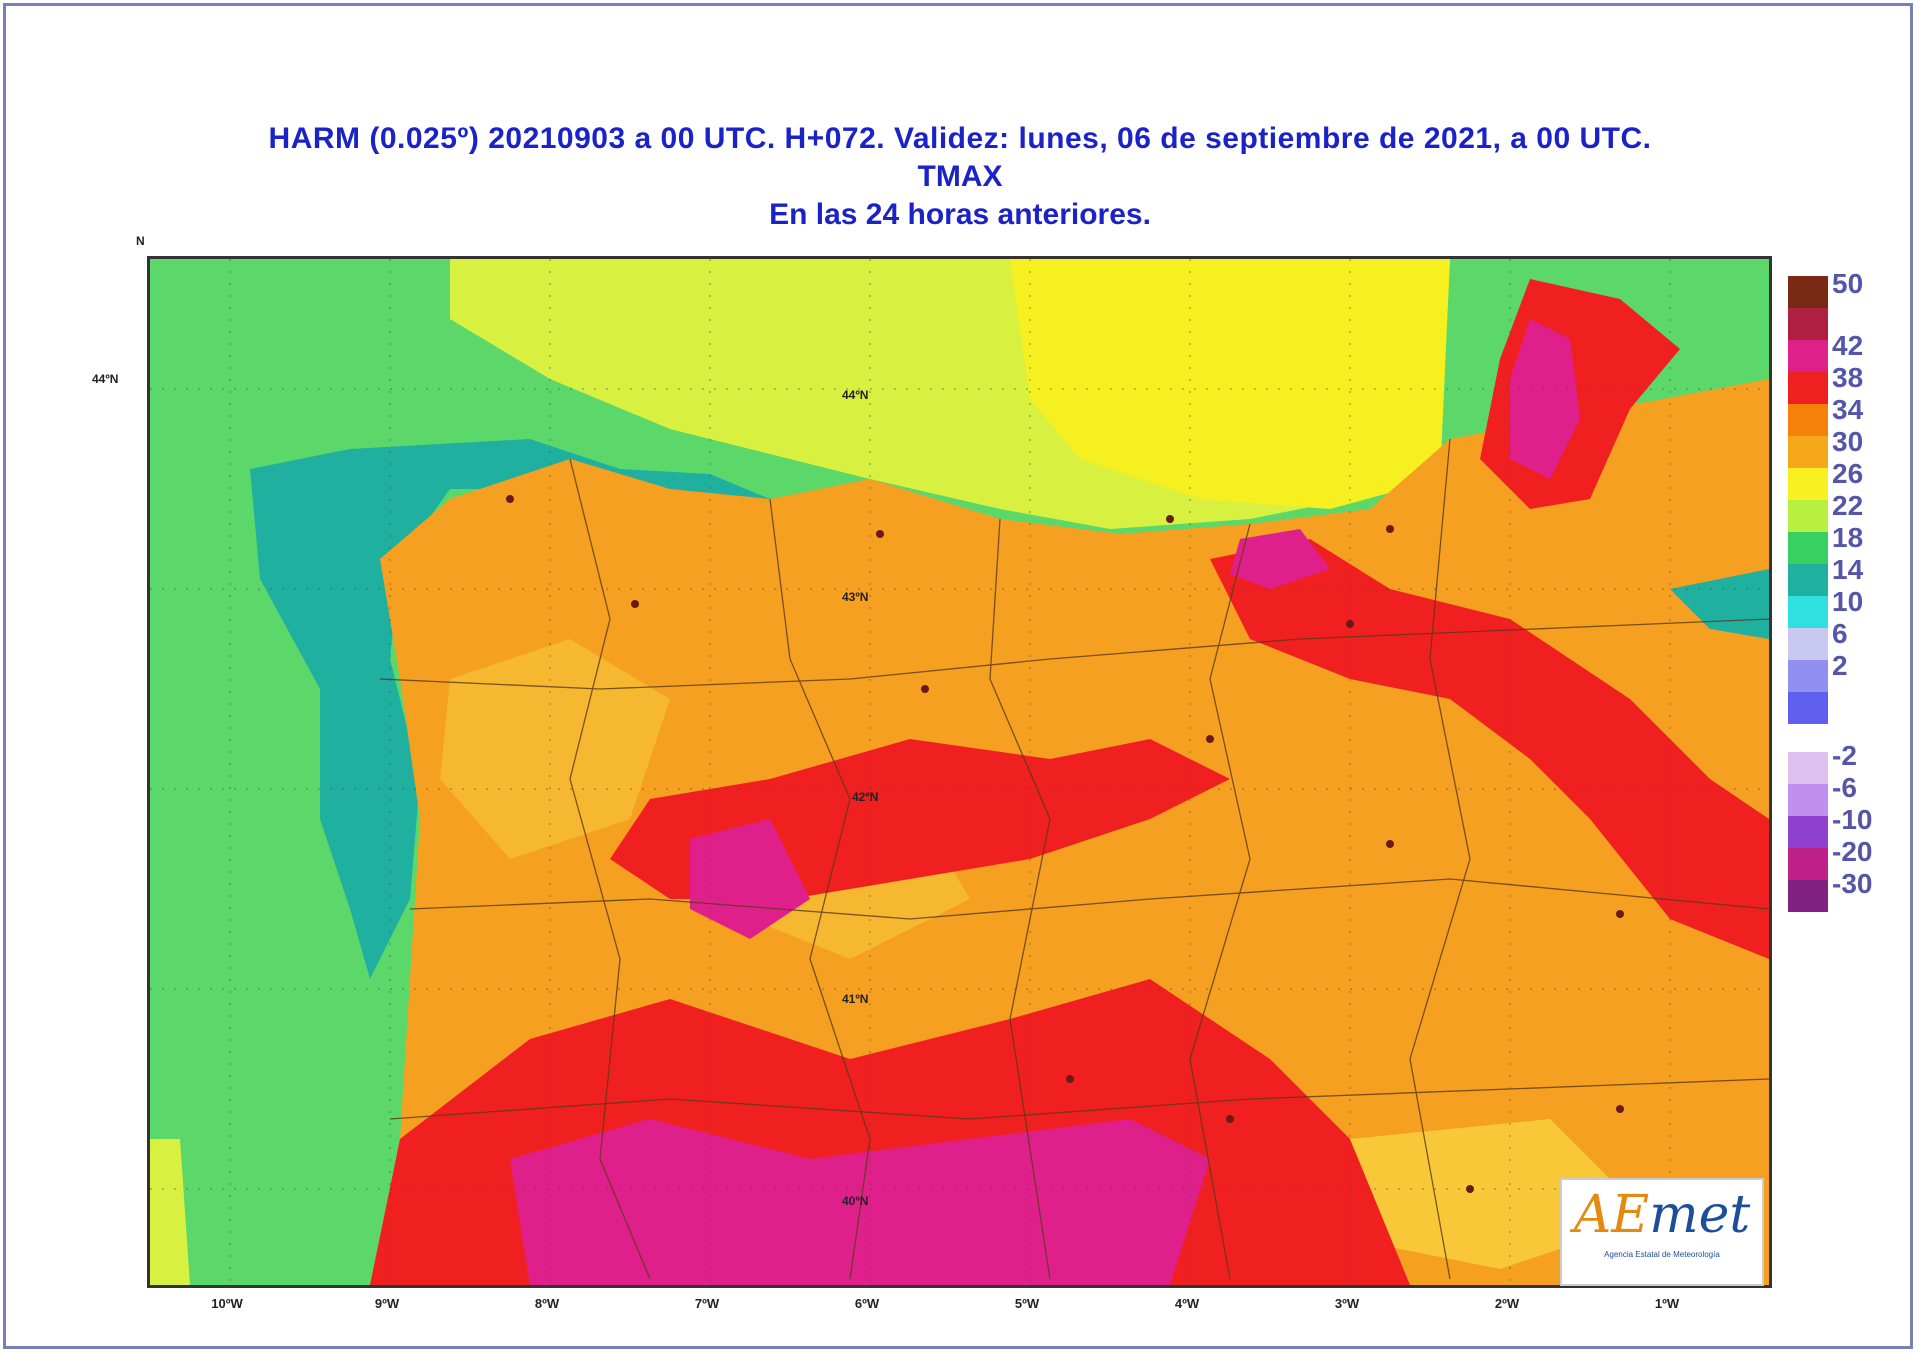 This screenshot has height=1355, width=1920. Describe the element at coordinates (707, 1303) in the screenshot. I see `lon-label: 7ºW` at that location.